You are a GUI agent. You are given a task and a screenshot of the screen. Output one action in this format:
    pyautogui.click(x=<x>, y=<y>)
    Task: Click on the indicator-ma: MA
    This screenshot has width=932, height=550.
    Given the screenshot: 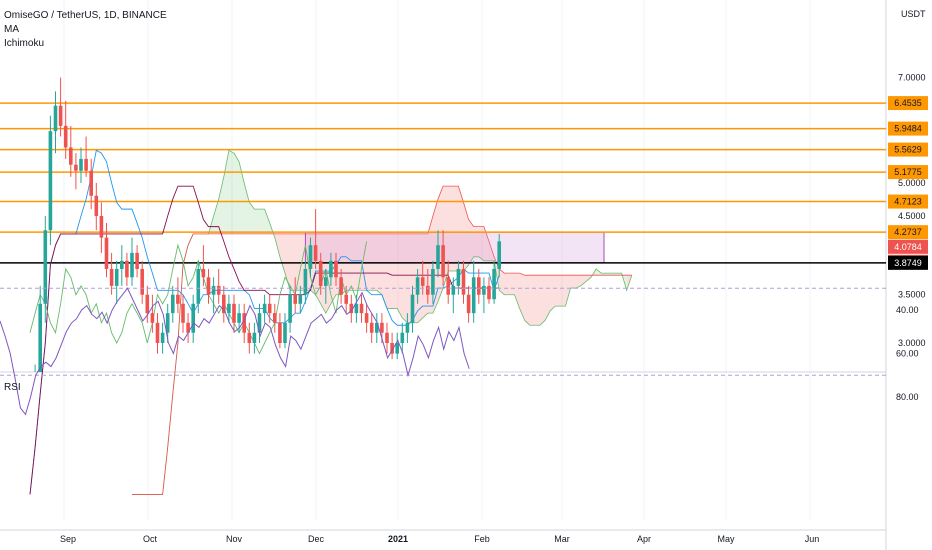 What is the action you would take?
    pyautogui.click(x=11, y=29)
    